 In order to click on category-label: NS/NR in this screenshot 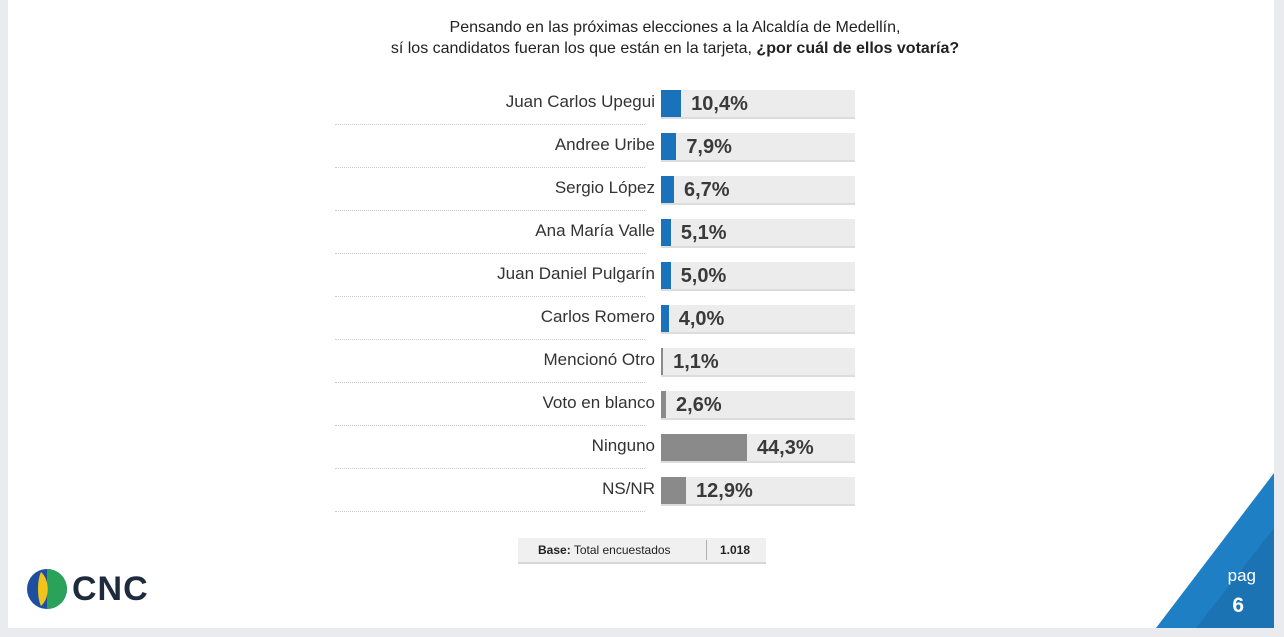, I will do `click(628, 488)`.